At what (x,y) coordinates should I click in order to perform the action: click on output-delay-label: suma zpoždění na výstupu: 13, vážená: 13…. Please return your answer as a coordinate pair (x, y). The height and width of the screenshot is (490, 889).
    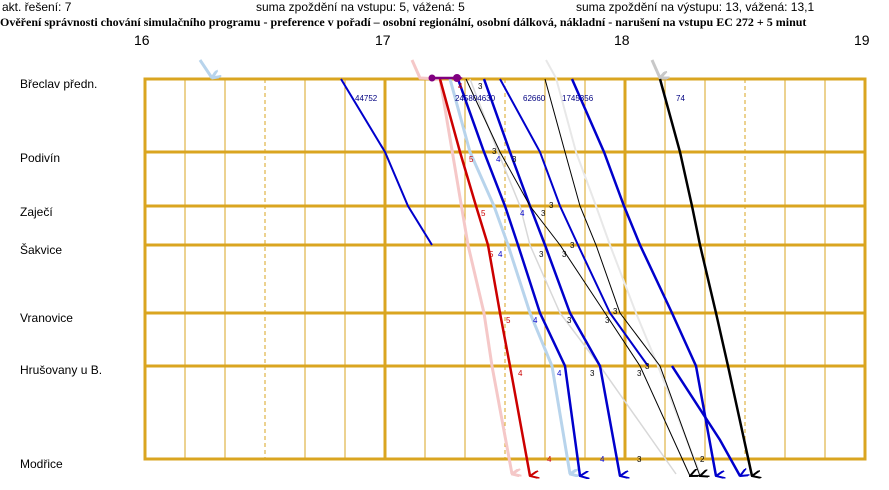
    Looking at the image, I should click on (695, 7).